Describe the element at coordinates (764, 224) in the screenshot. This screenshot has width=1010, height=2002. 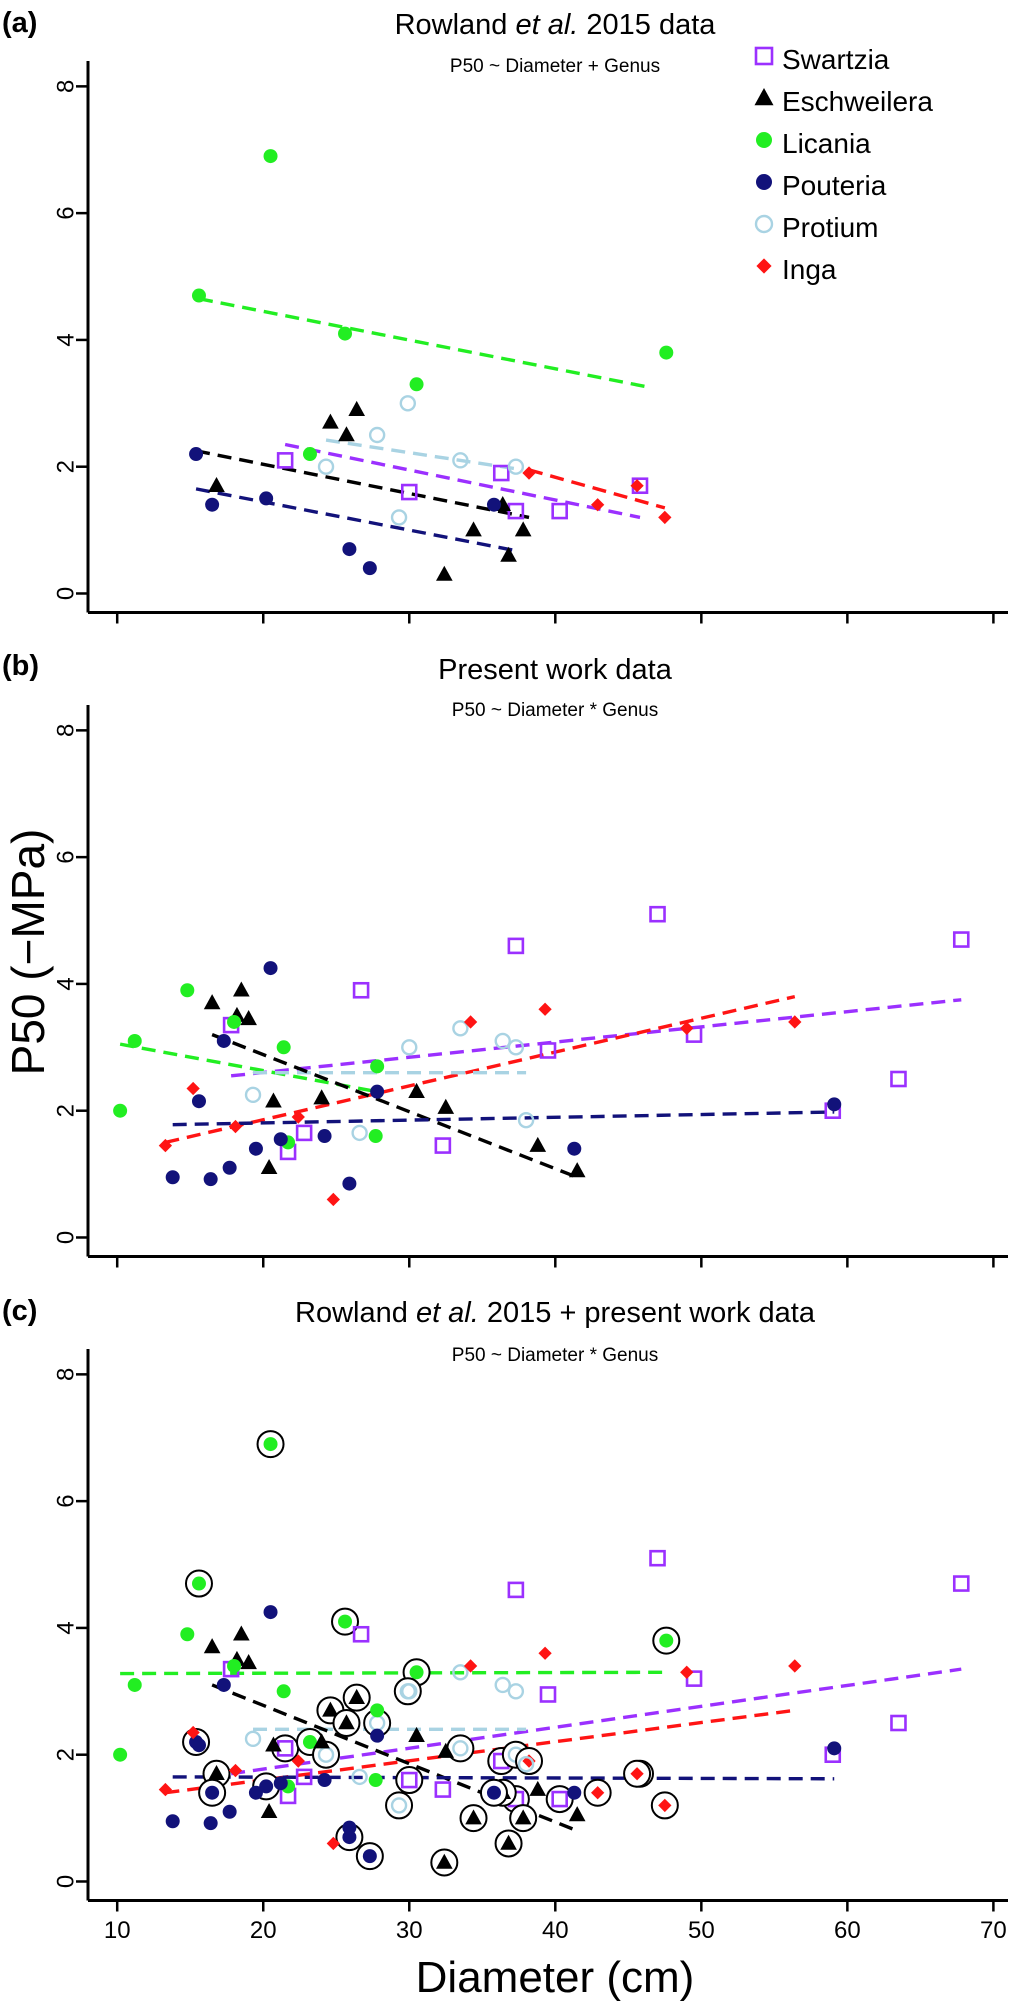
I see `legend-marker-protium` at that location.